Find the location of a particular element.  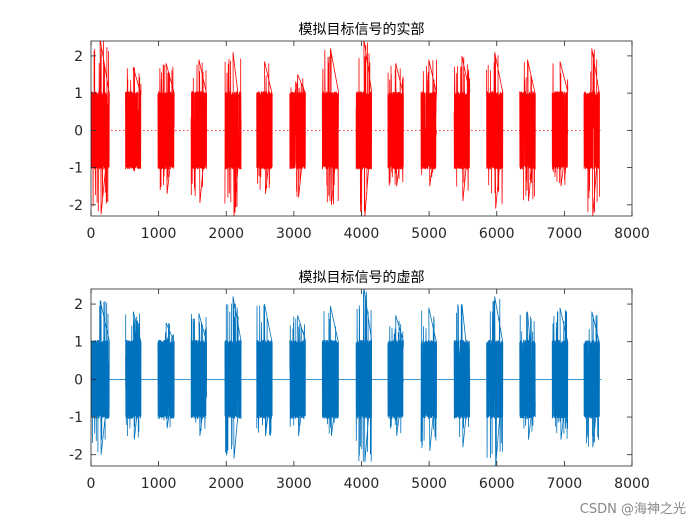

chart-title: 模拟目标信号的虚部 is located at coordinates (362, 278).